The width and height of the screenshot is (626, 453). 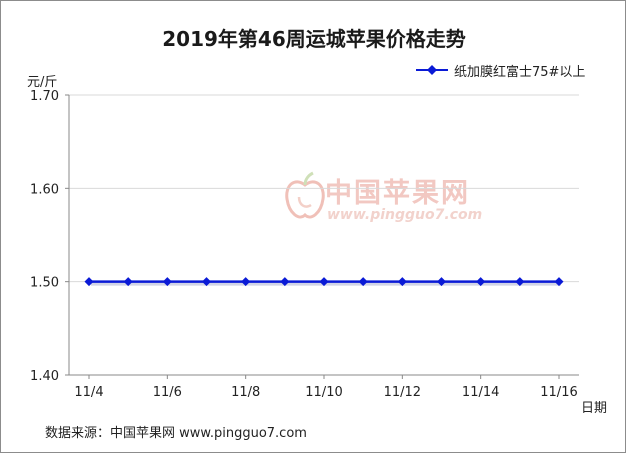 What do you see at coordinates (44, 189) in the screenshot?
I see `y-tick-label: 1.60` at bounding box center [44, 189].